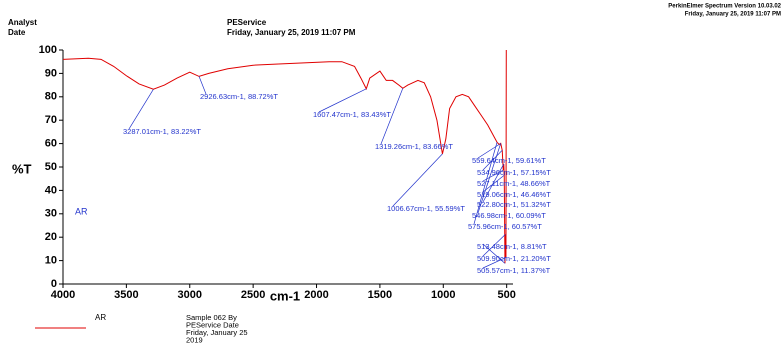  I want to click on legend-note: Sample 062 By, so click(211, 317).